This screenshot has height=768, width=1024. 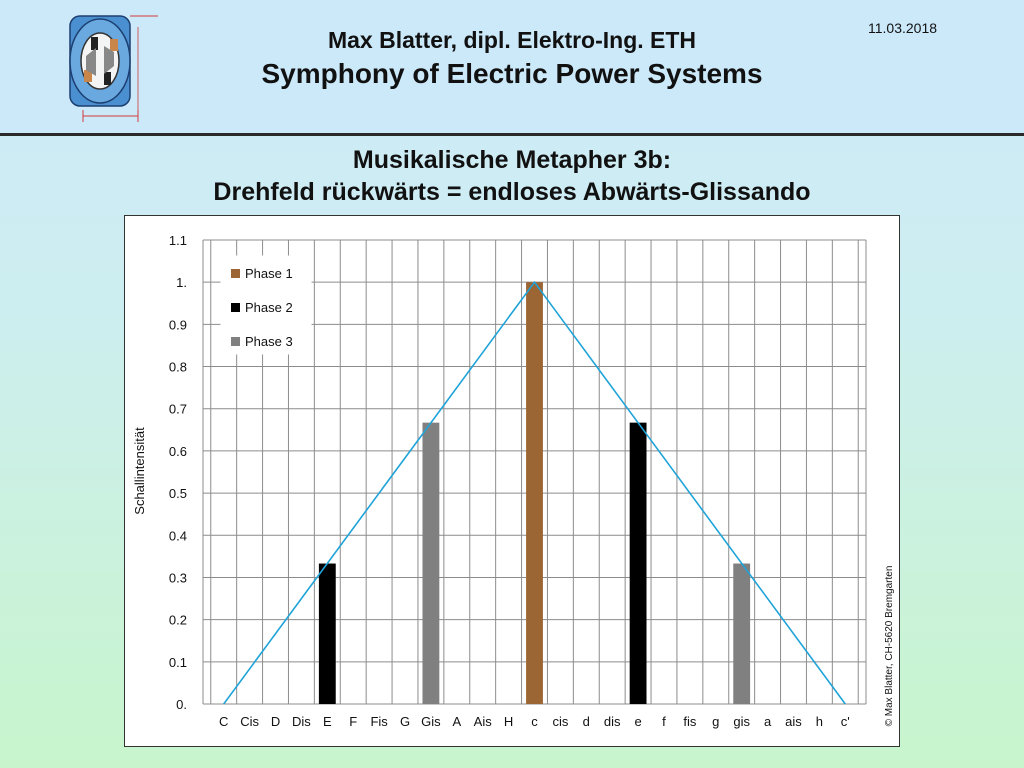 What do you see at coordinates (637, 721) in the screenshot?
I see `x-tick-label: e` at bounding box center [637, 721].